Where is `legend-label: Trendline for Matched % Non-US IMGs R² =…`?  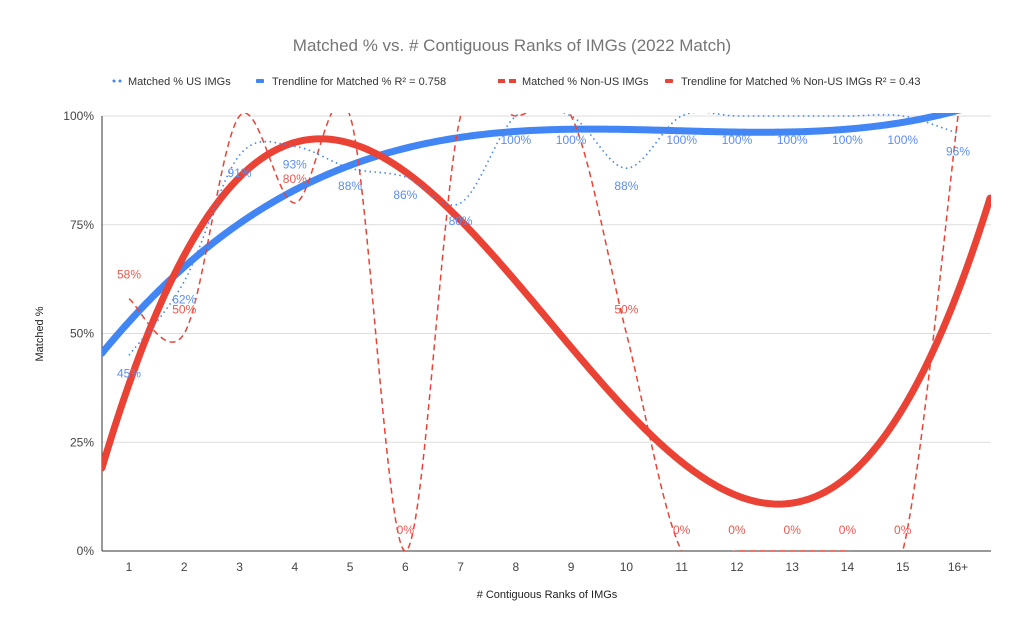
legend-label: Trendline for Matched % Non-US IMGs R² =… is located at coordinates (801, 82).